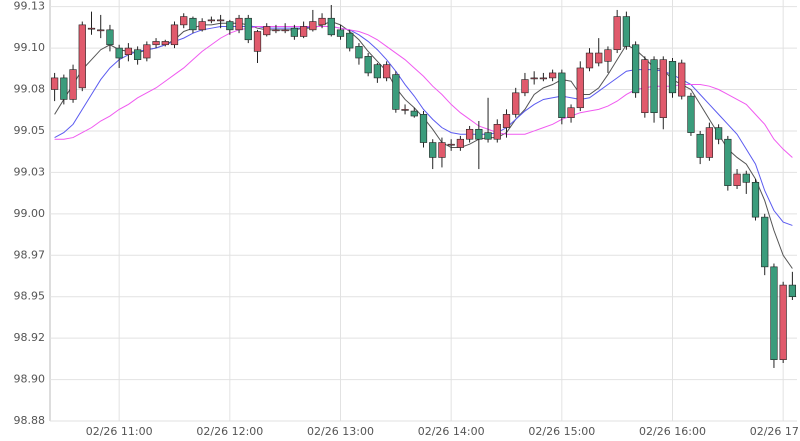 The height and width of the screenshot is (441, 800). Describe the element at coordinates (229, 431) in the screenshot. I see `x-tick-label: 02/26 12:00` at that location.